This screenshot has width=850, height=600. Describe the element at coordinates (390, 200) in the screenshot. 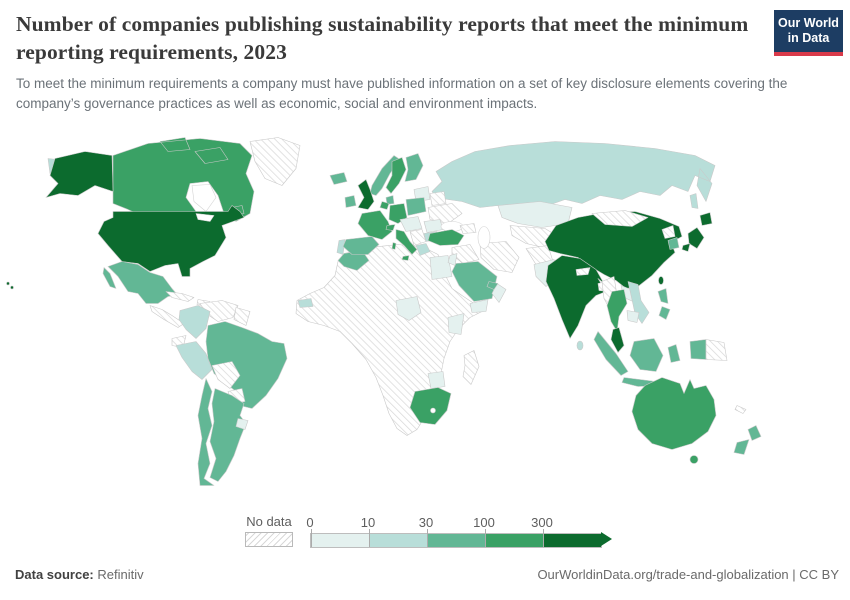

I see `country-denmark` at that location.